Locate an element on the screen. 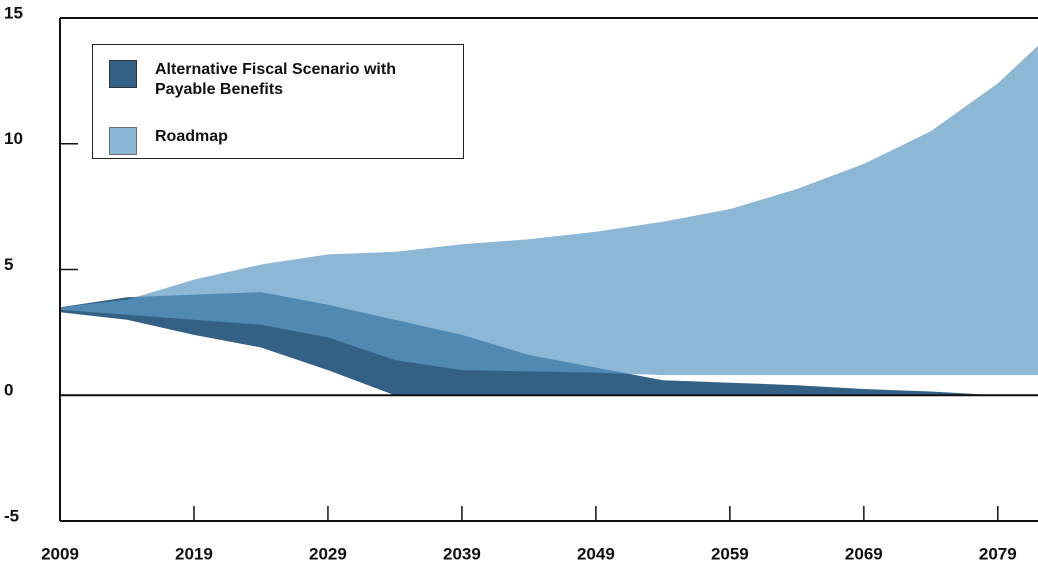 This screenshot has height=569, width=1038. x-tick-label: 2009 is located at coordinates (60, 553).